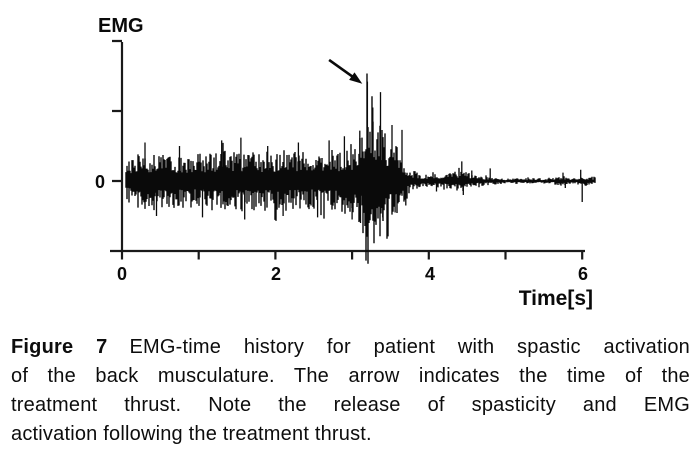  What do you see at coordinates (100, 182) in the screenshot?
I see `y-tick-label-0: 0` at bounding box center [100, 182].